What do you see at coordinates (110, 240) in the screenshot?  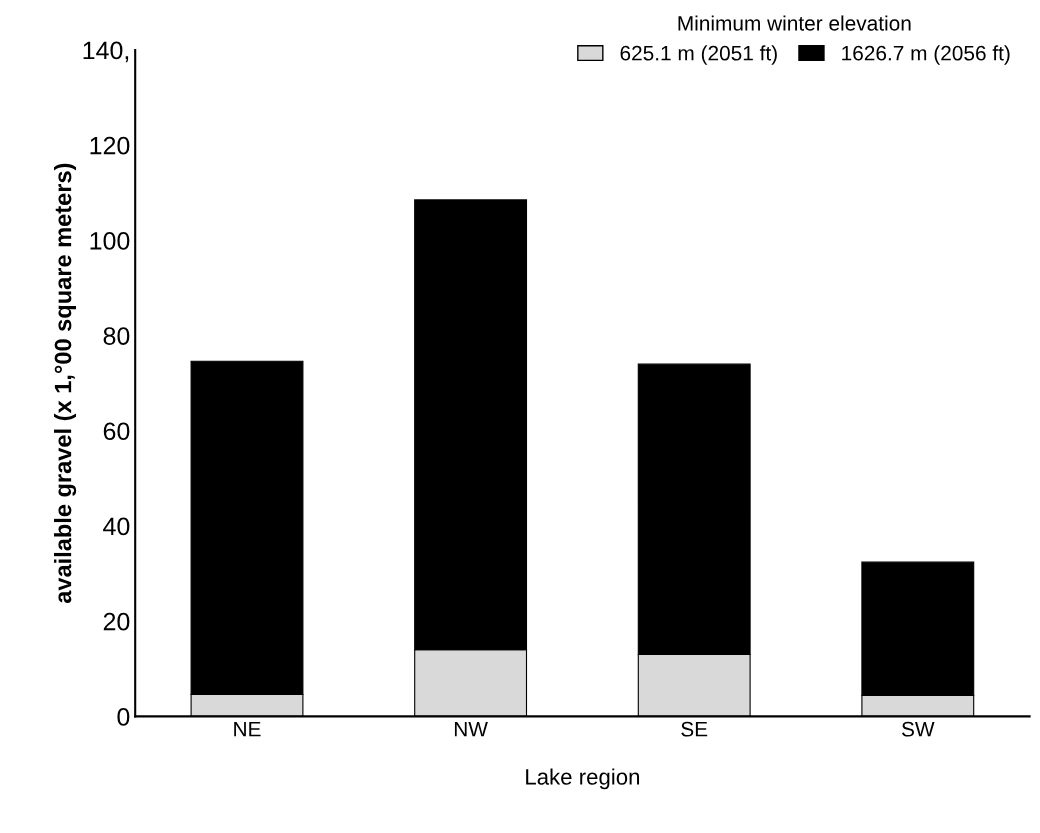 I see `y-tick-label: 100` at bounding box center [110, 240].